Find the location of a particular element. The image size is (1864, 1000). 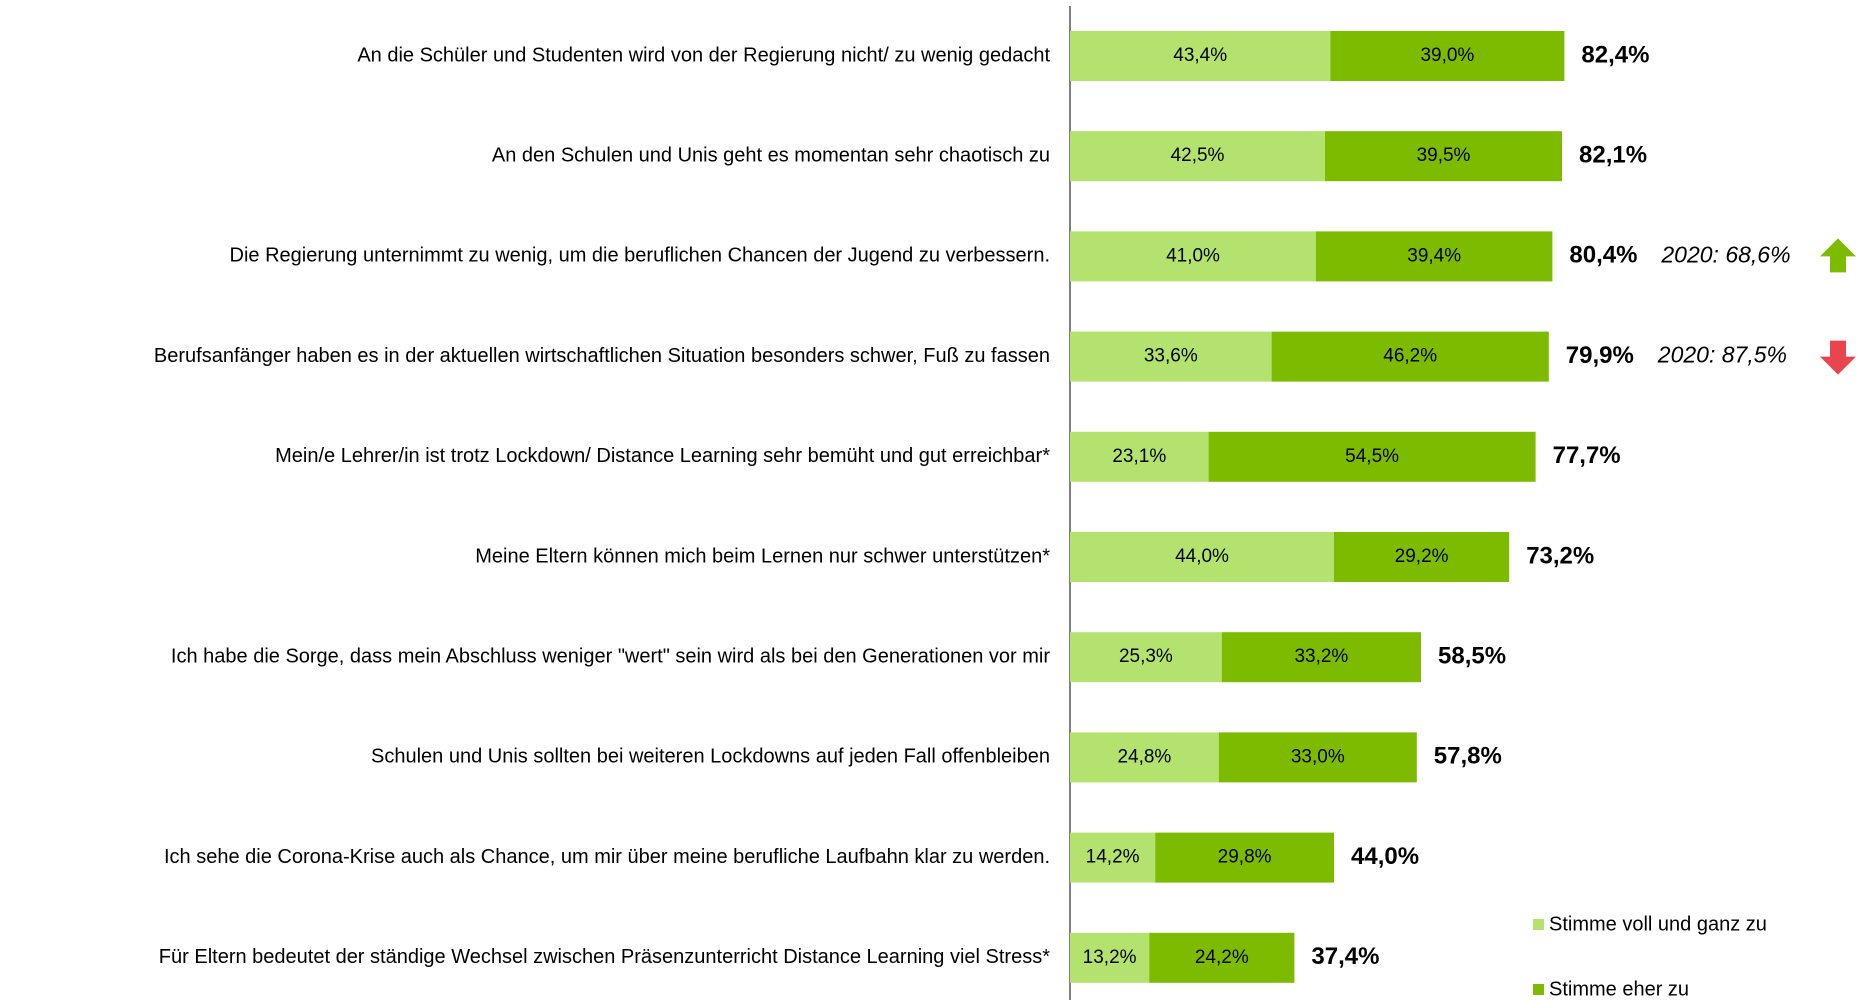

total-label: 80,4% is located at coordinates (1603, 255).